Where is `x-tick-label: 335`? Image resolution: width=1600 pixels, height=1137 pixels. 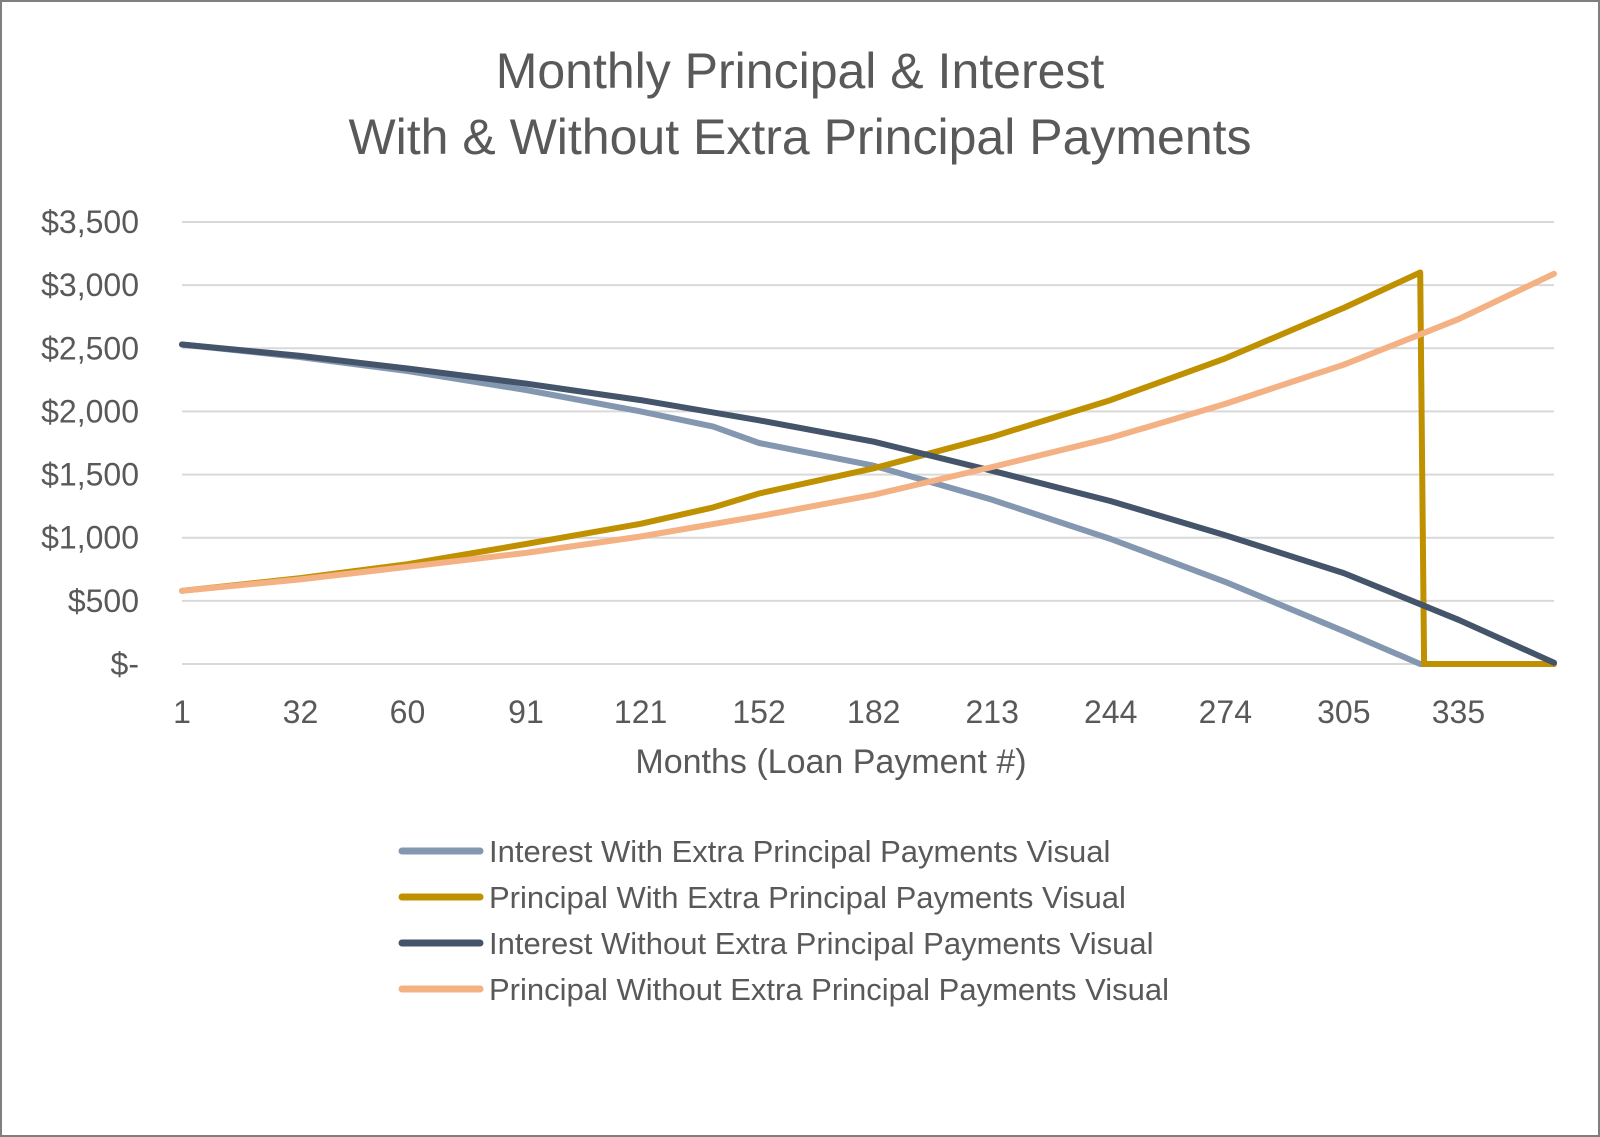 x-tick-label: 335 is located at coordinates (1458, 712).